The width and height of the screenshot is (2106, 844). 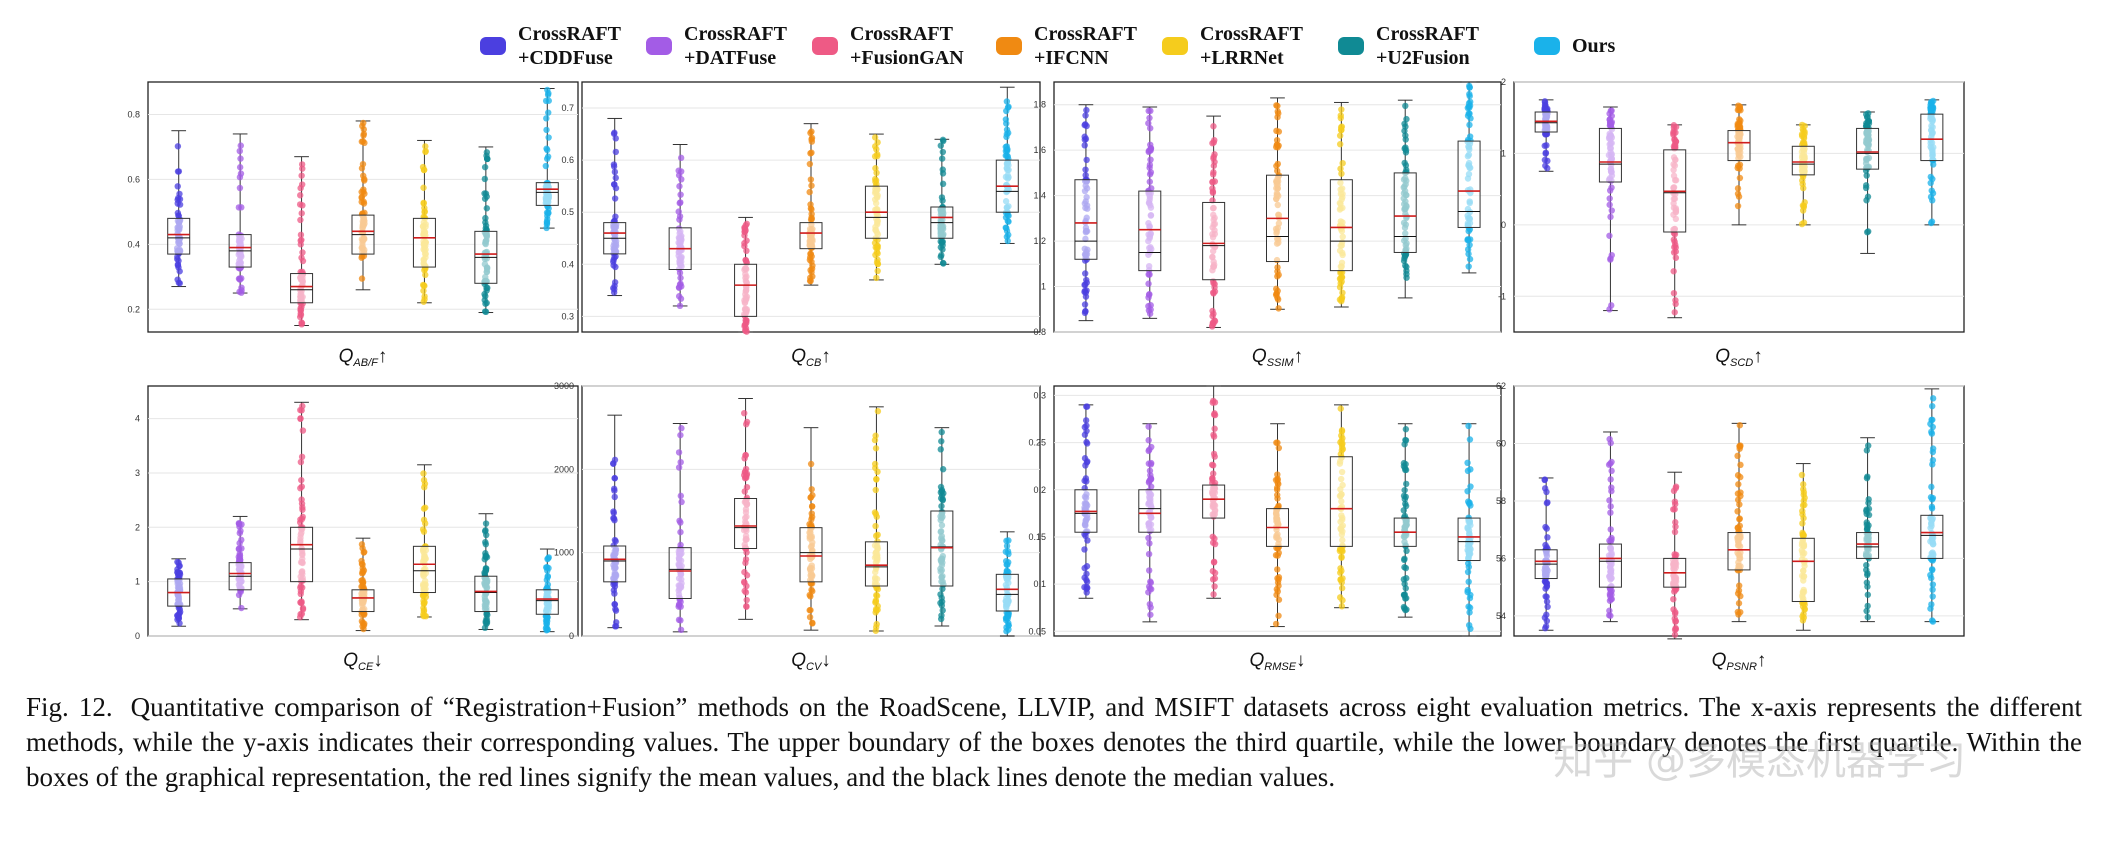 What do you see at coordinates (1503, 153) in the screenshot?
I see `y-tick-label: 1` at bounding box center [1503, 153].